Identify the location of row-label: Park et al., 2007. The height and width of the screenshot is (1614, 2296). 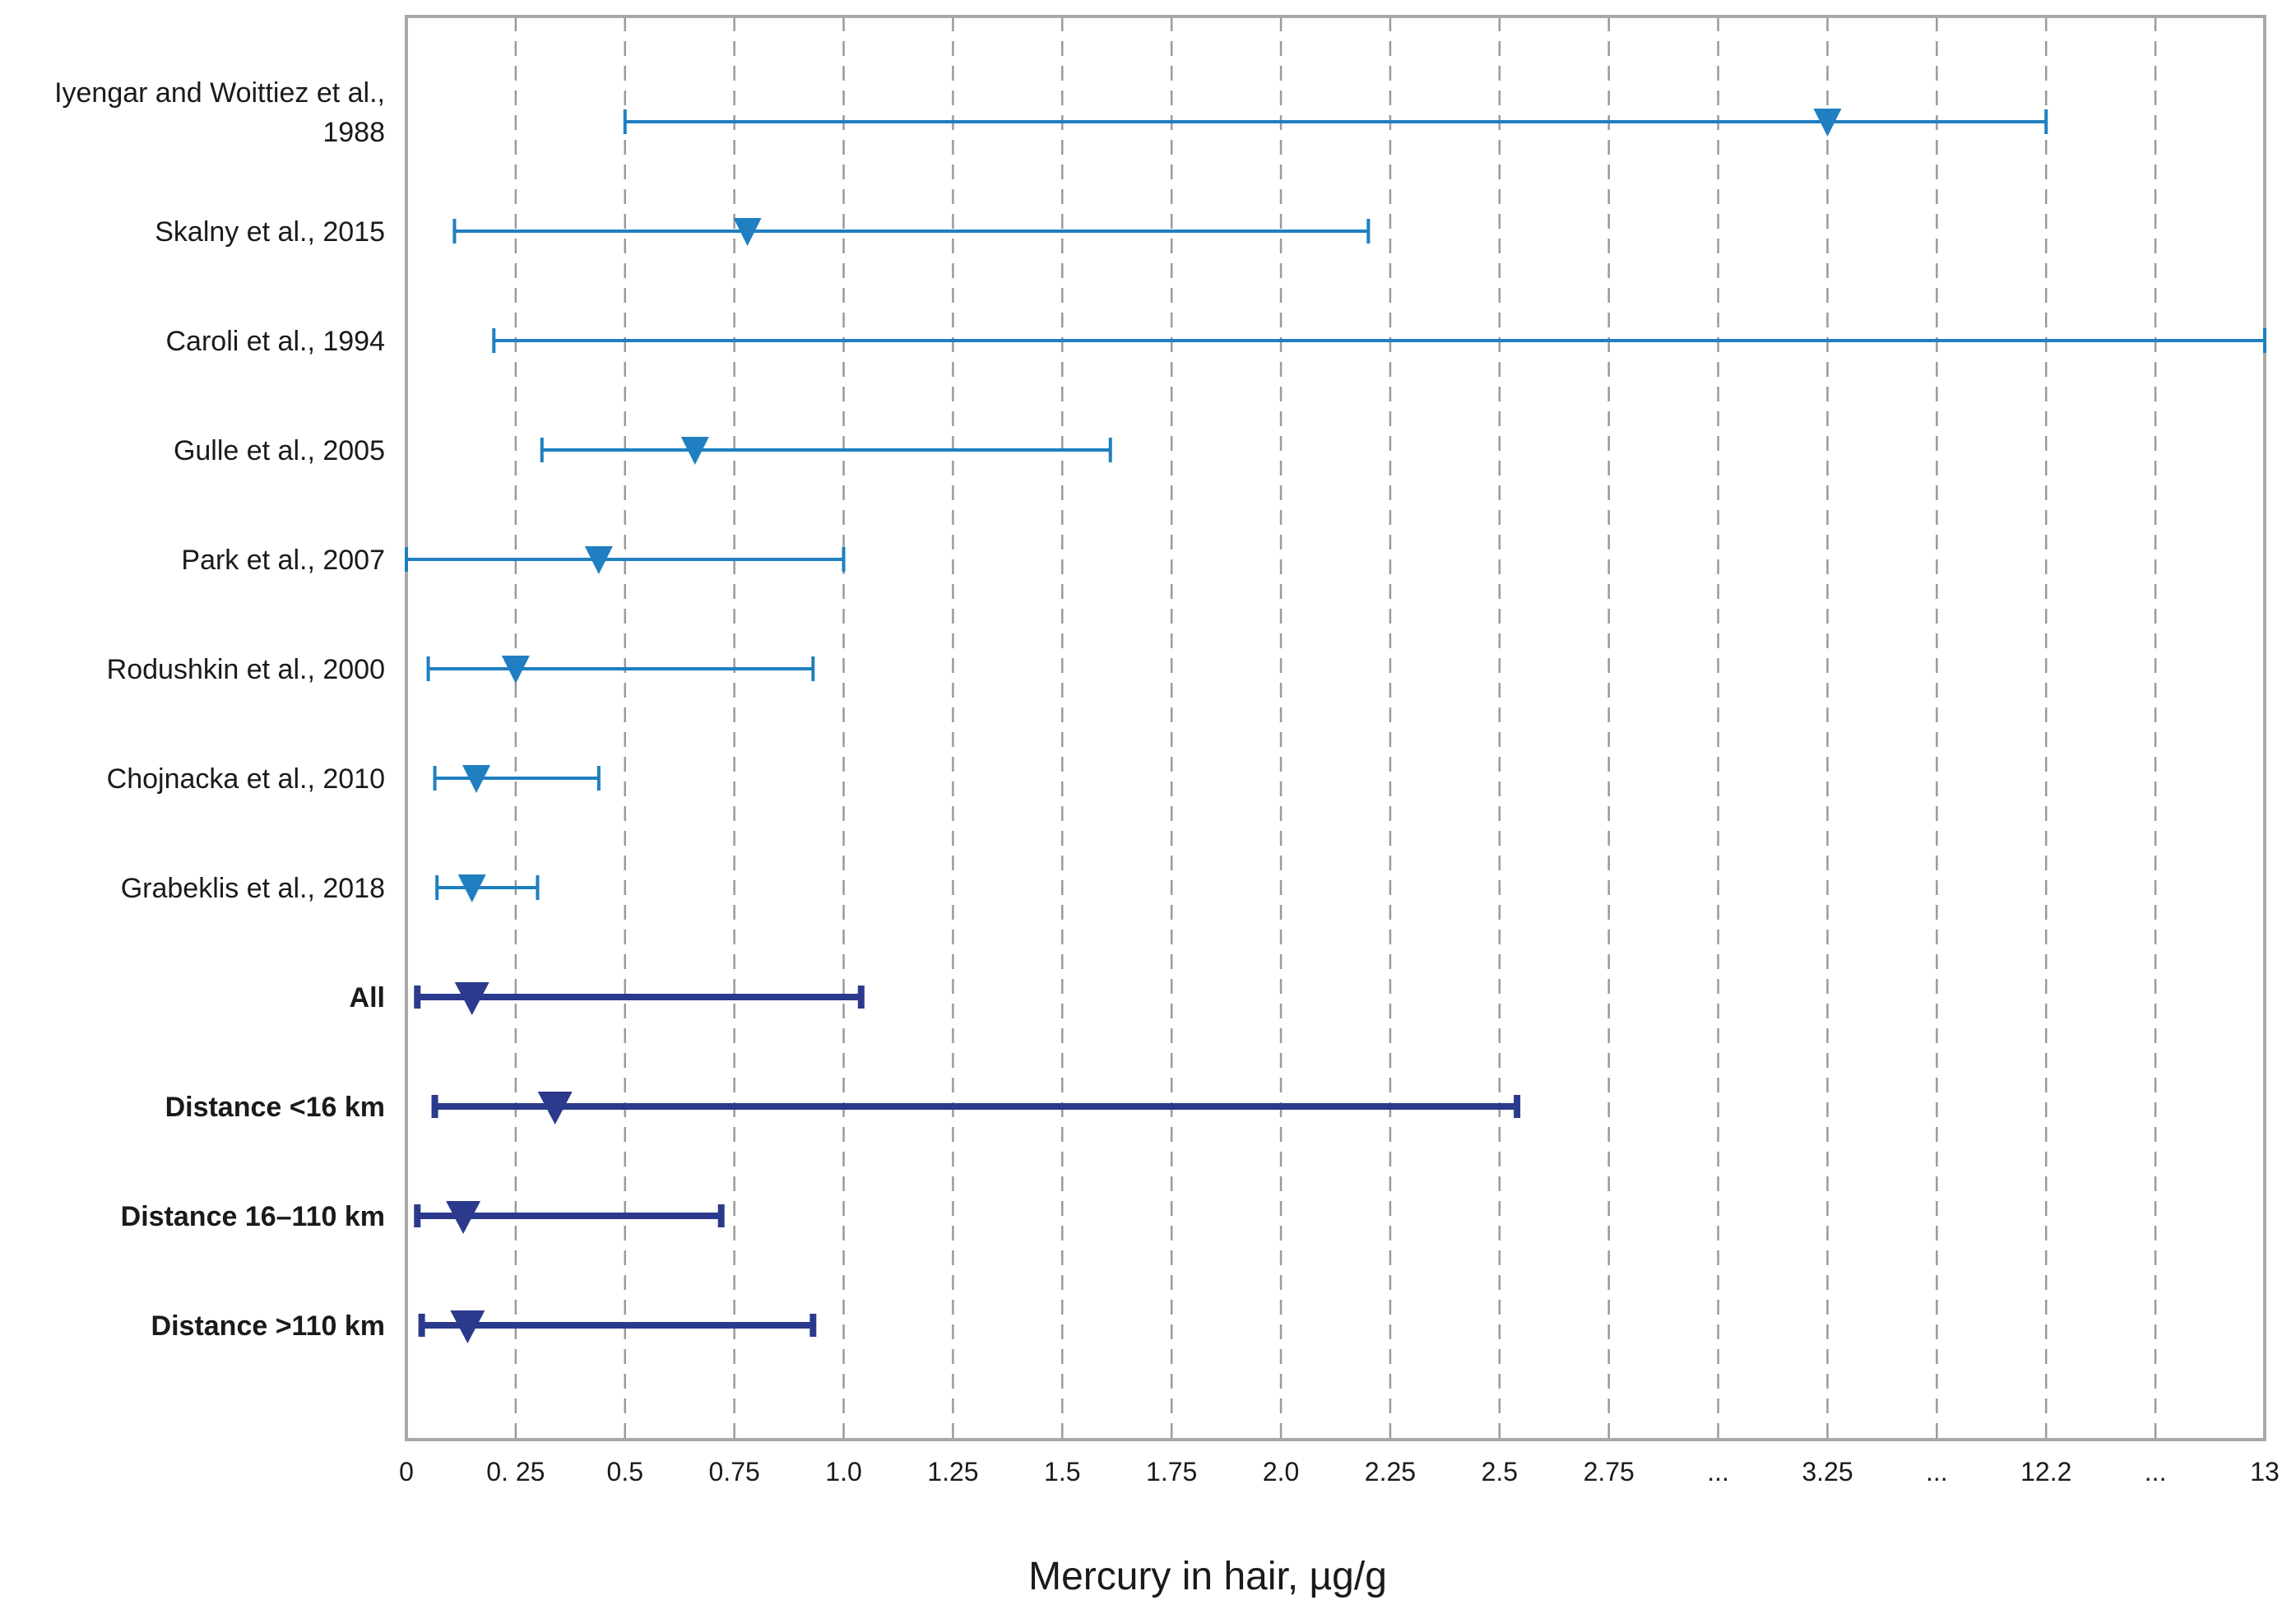
(283, 560).